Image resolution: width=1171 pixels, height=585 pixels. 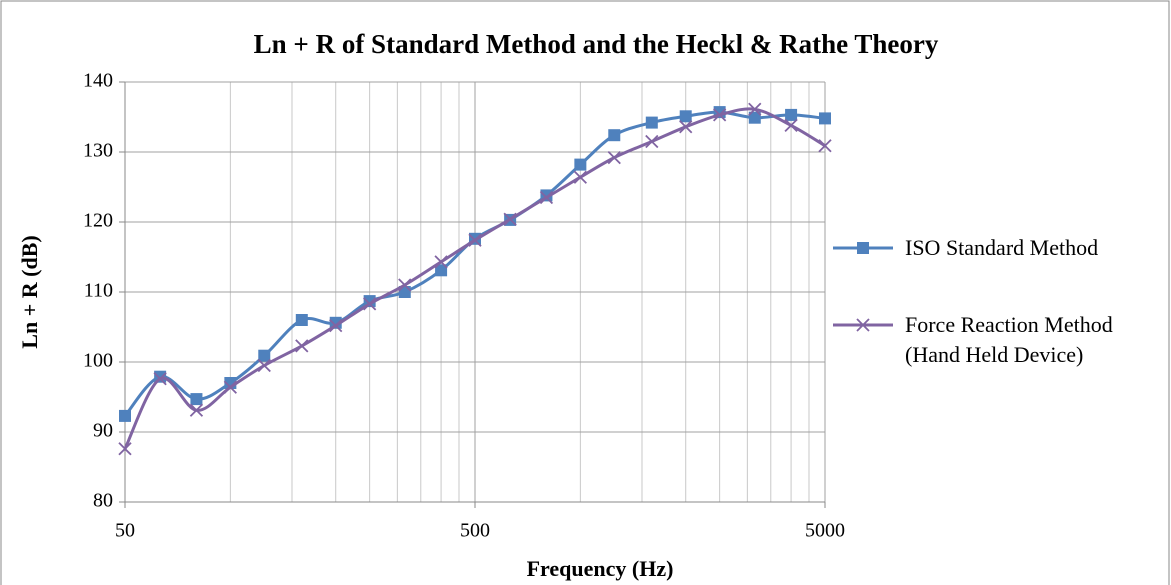 What do you see at coordinates (125, 531) in the screenshot?
I see `x-tick-label: 50` at bounding box center [125, 531].